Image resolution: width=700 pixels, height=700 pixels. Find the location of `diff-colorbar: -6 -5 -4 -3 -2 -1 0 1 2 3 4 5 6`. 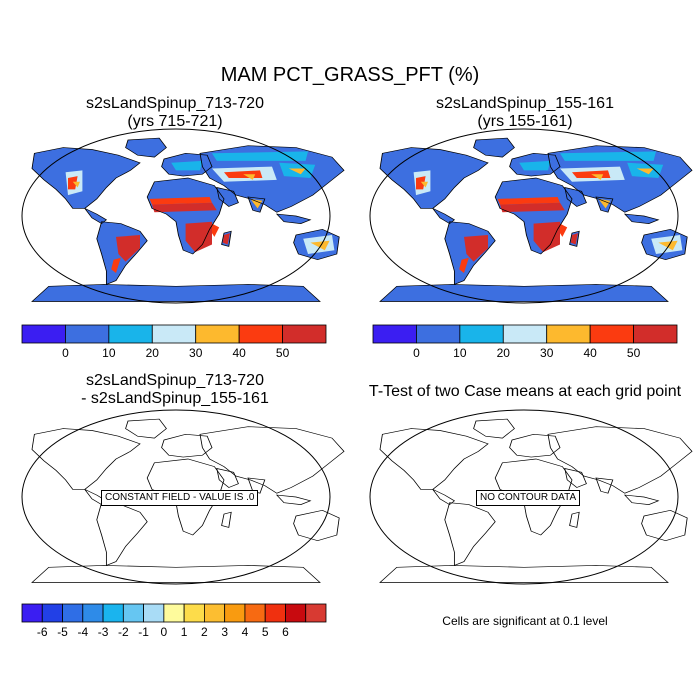

diff-colorbar: -6 -5 -4 -3 -2 -1 0 1 2 3 4 5 6 is located at coordinates (174, 621).